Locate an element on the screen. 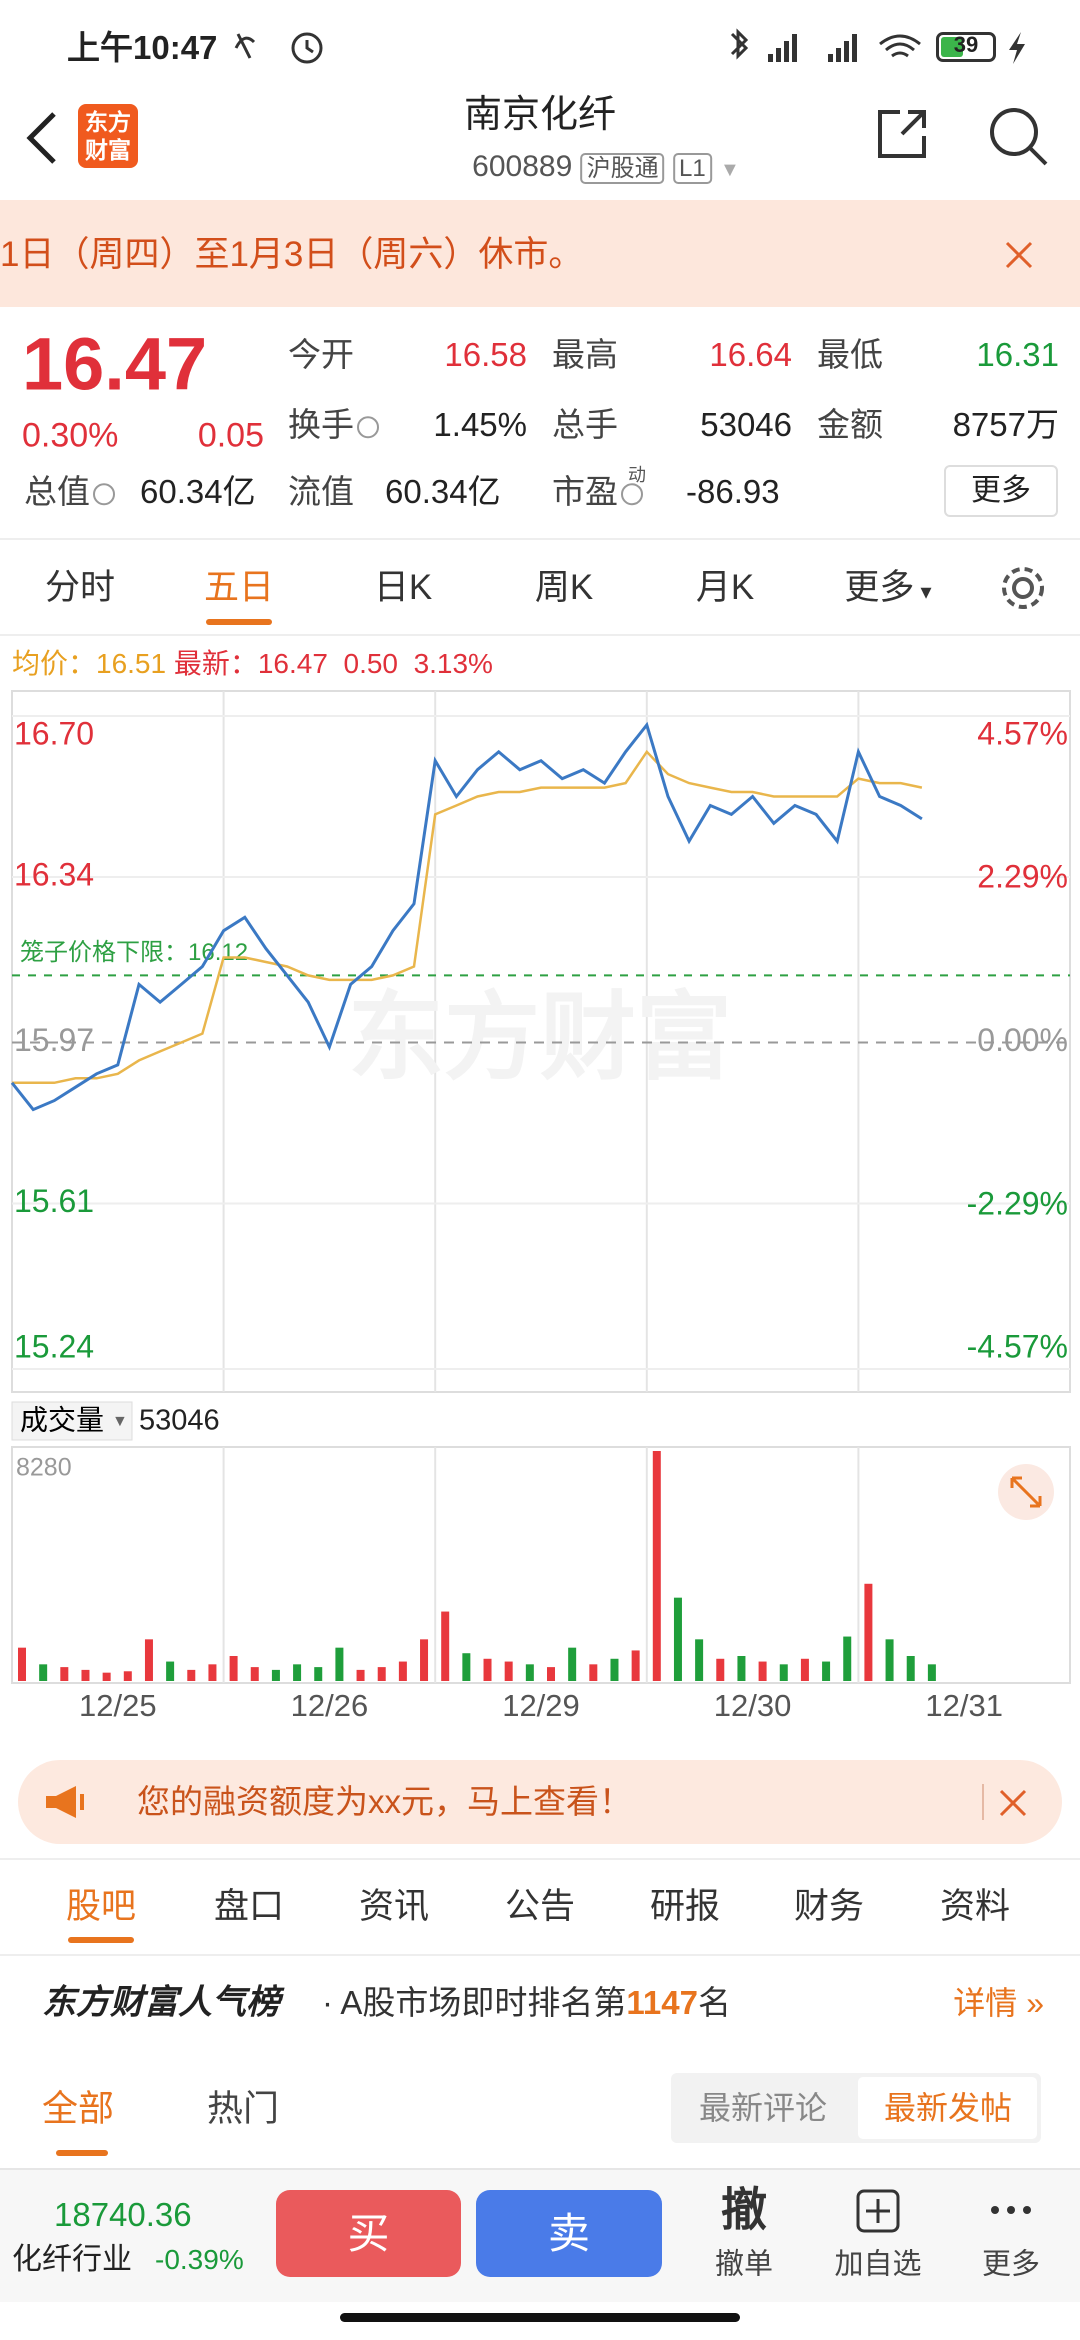 This screenshot has width=1080, height=2340. industry-name: 化纤行业 is located at coordinates (72, 2259).